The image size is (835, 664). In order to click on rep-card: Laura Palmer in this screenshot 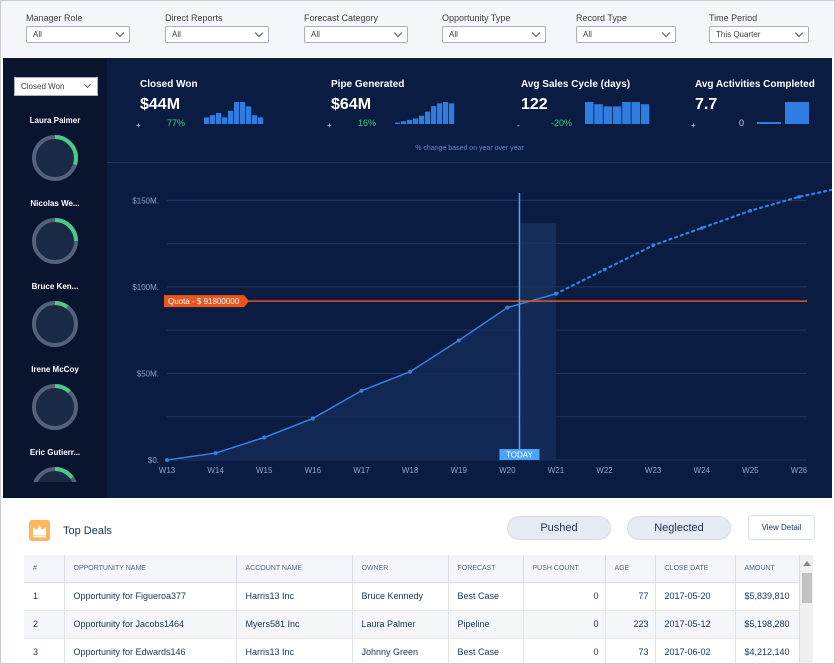, I will do `click(55, 150)`.